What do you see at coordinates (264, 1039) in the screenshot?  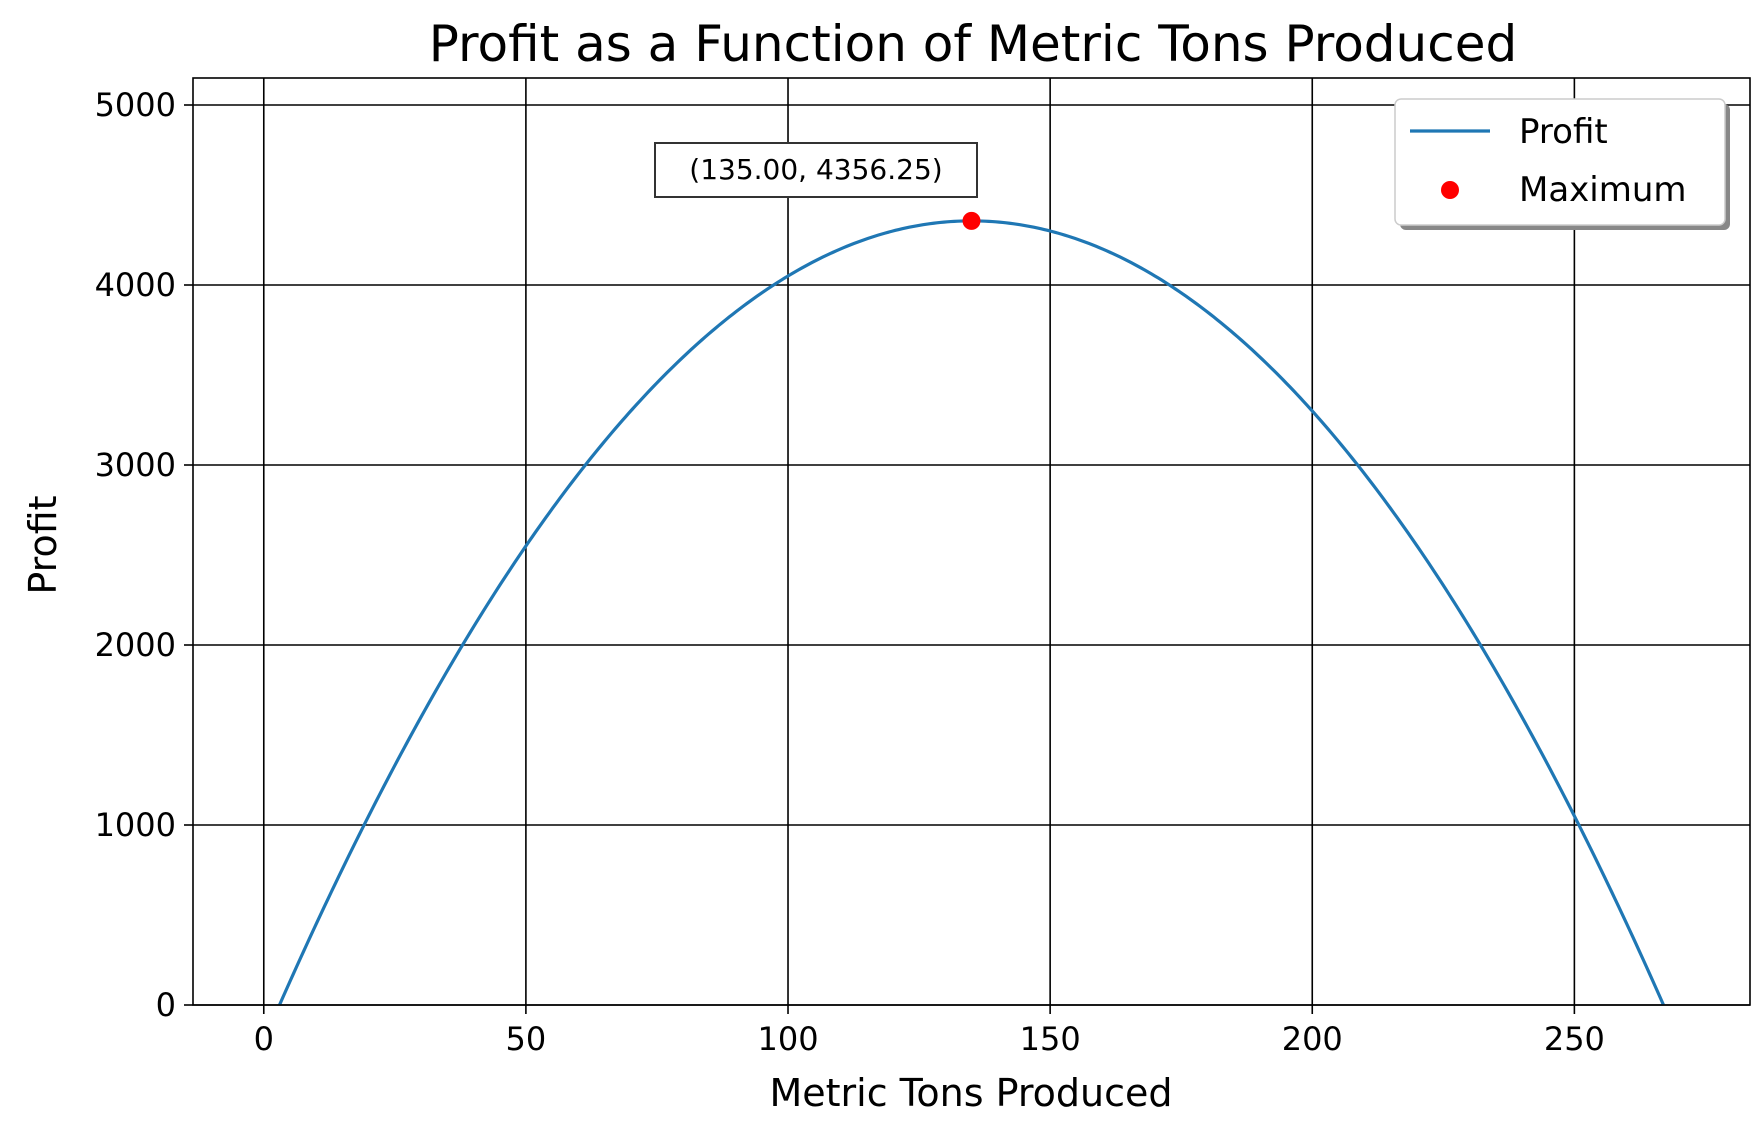 I see `x-tick-label: 0` at bounding box center [264, 1039].